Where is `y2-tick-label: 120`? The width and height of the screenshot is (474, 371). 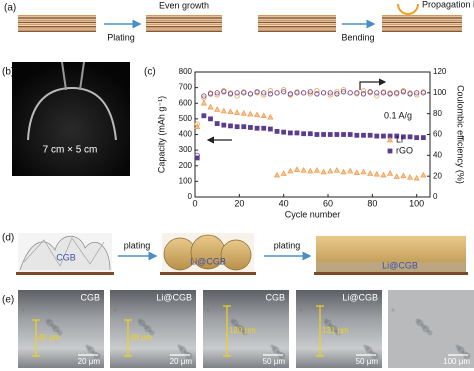
y2-tick-label: 120 is located at coordinates (440, 71).